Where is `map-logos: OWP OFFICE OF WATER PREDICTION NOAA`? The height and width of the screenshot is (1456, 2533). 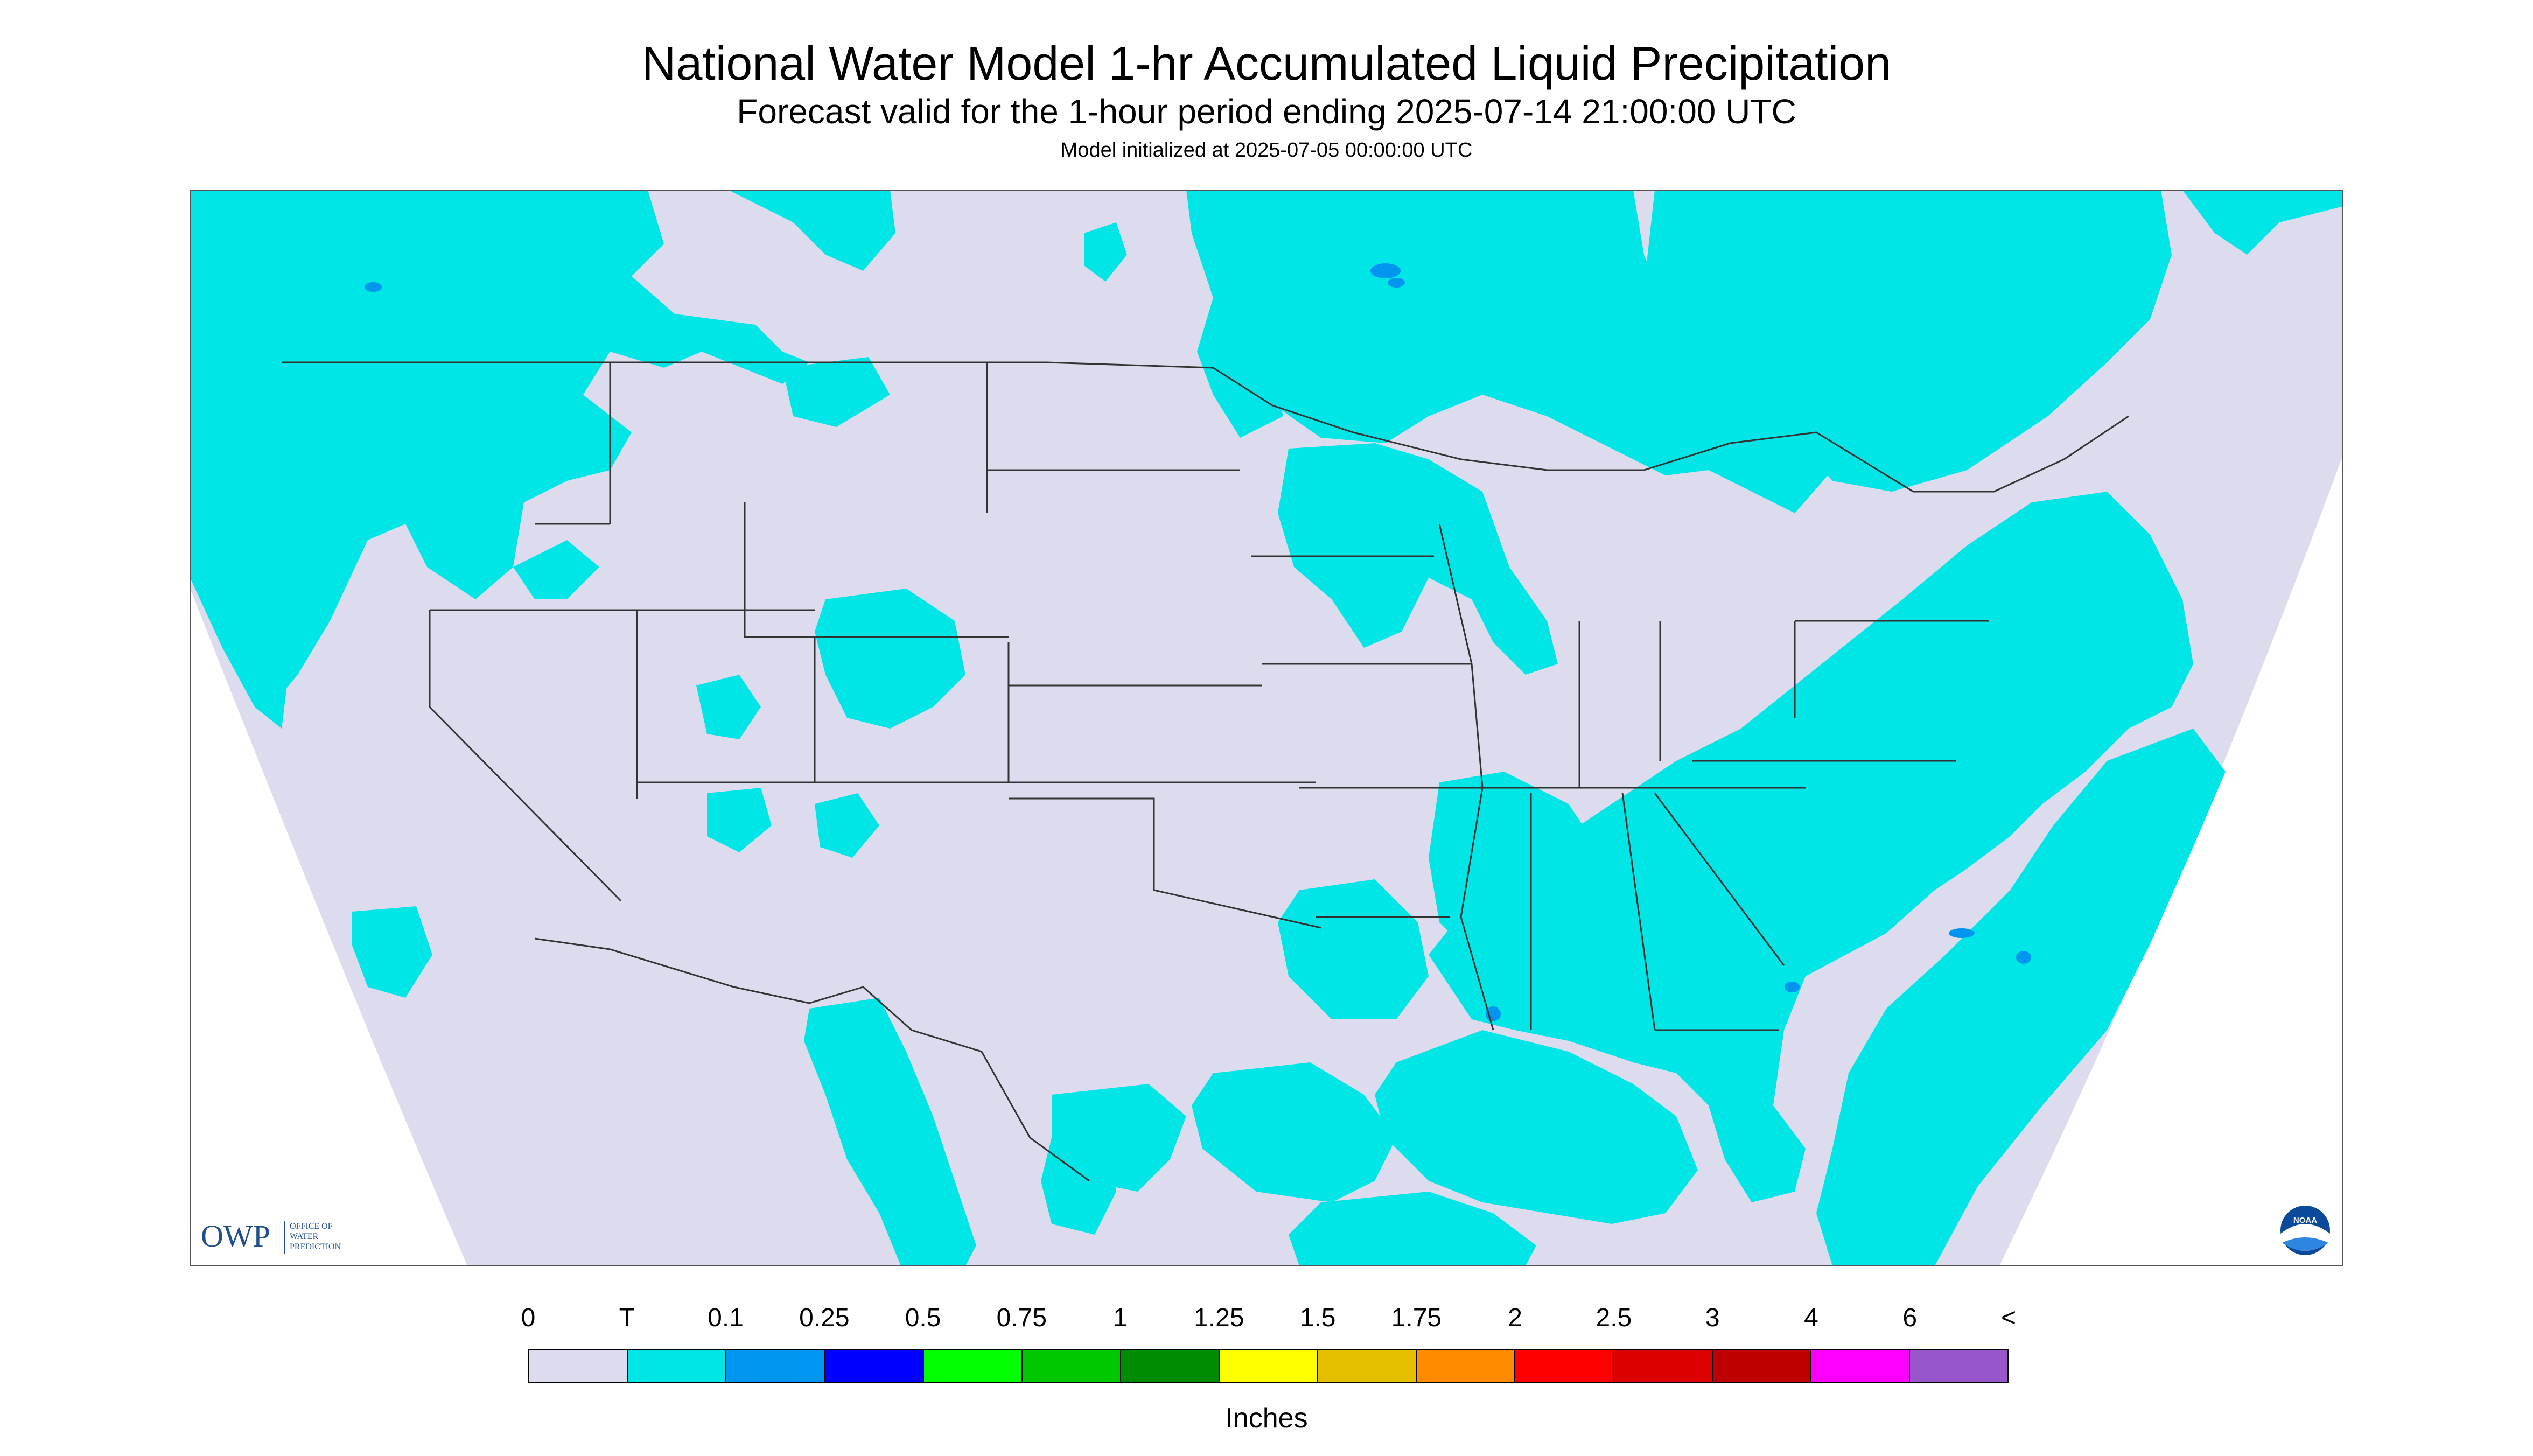 map-logos: OWP OFFICE OF WATER PREDICTION NOAA is located at coordinates (1266, 1230).